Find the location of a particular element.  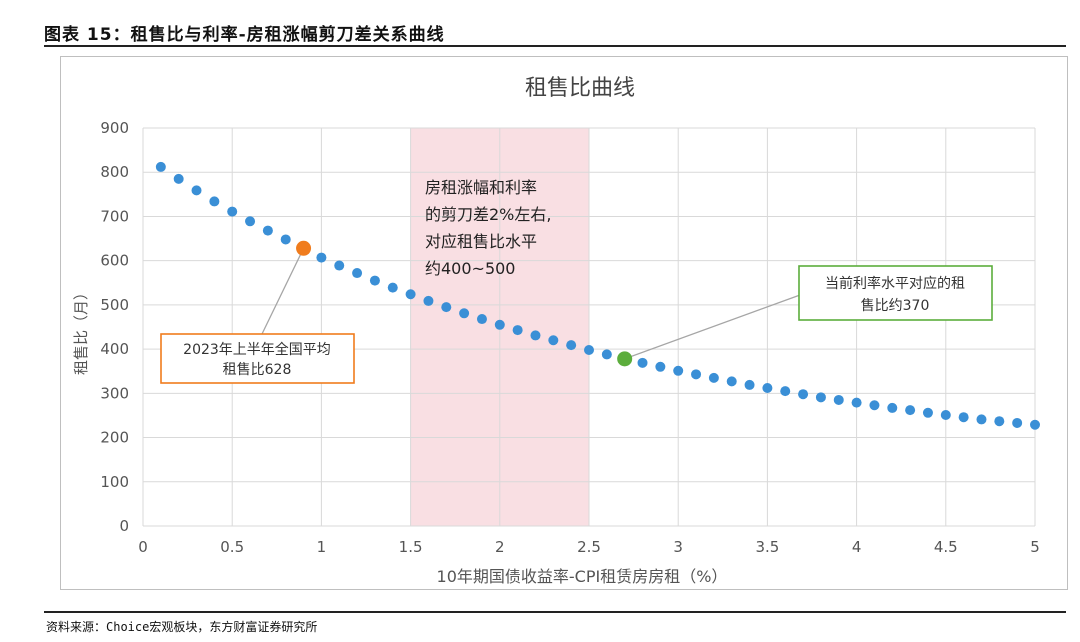

y-tick-label: 800 is located at coordinates (114, 172).